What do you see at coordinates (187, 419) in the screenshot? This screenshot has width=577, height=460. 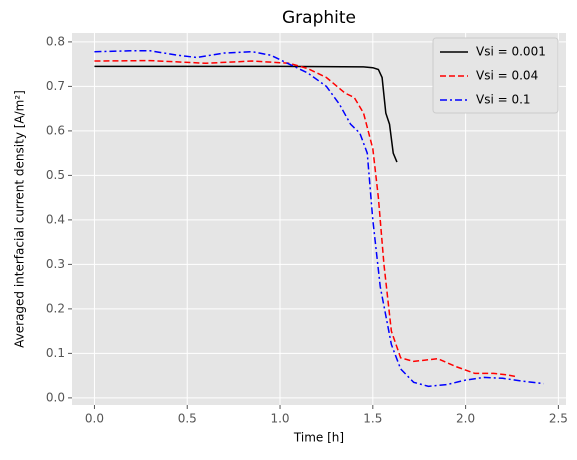 I see `x-tick-label: 0.5` at bounding box center [187, 419].